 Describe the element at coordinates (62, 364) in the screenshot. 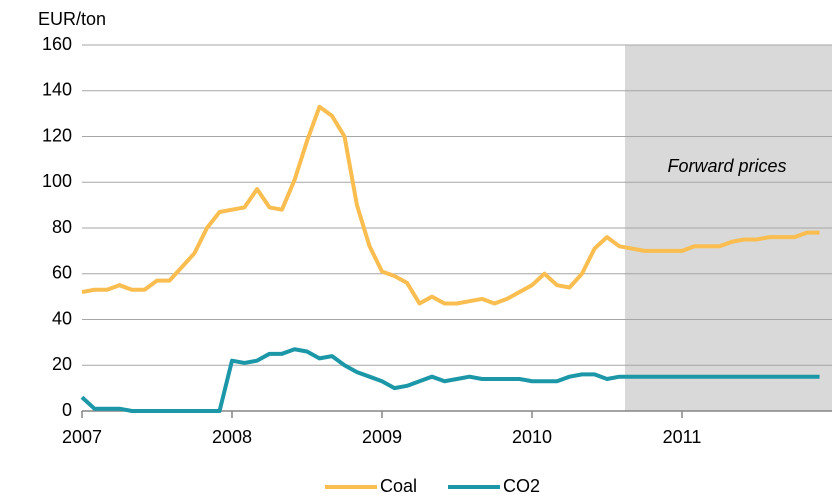

I see `y-tick-label: 20` at that location.